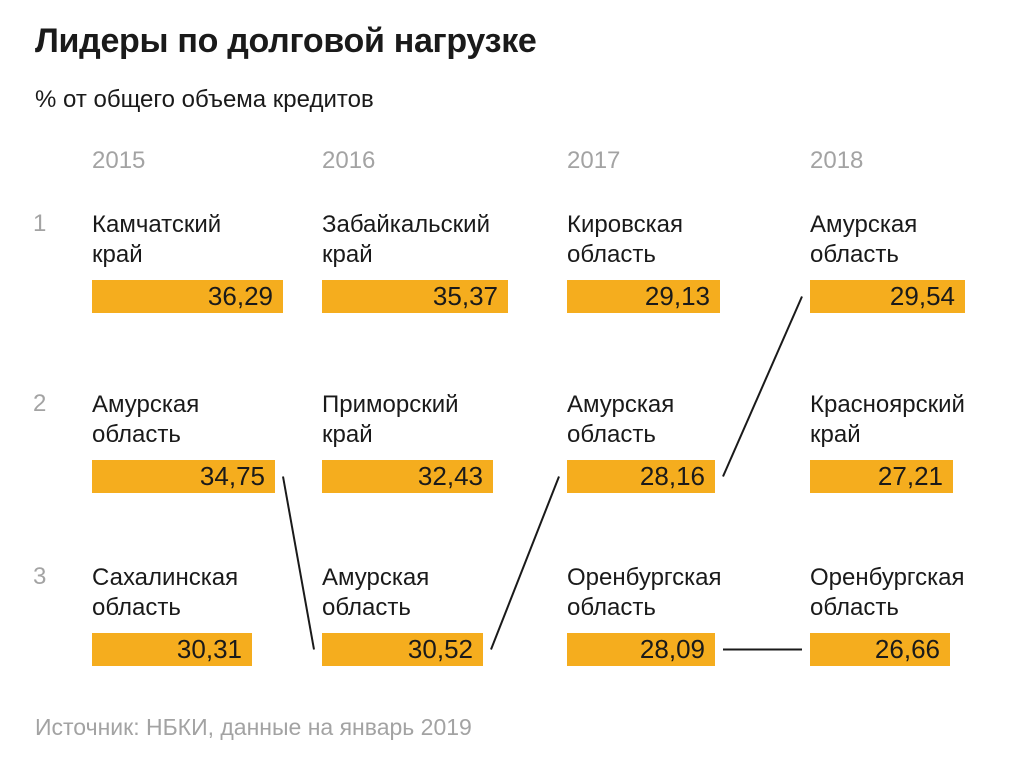 Image resolution: width=1024 pixels, height=776 pixels. What do you see at coordinates (240, 296) in the screenshot?
I see `bar-value-label: 36,29` at bounding box center [240, 296].